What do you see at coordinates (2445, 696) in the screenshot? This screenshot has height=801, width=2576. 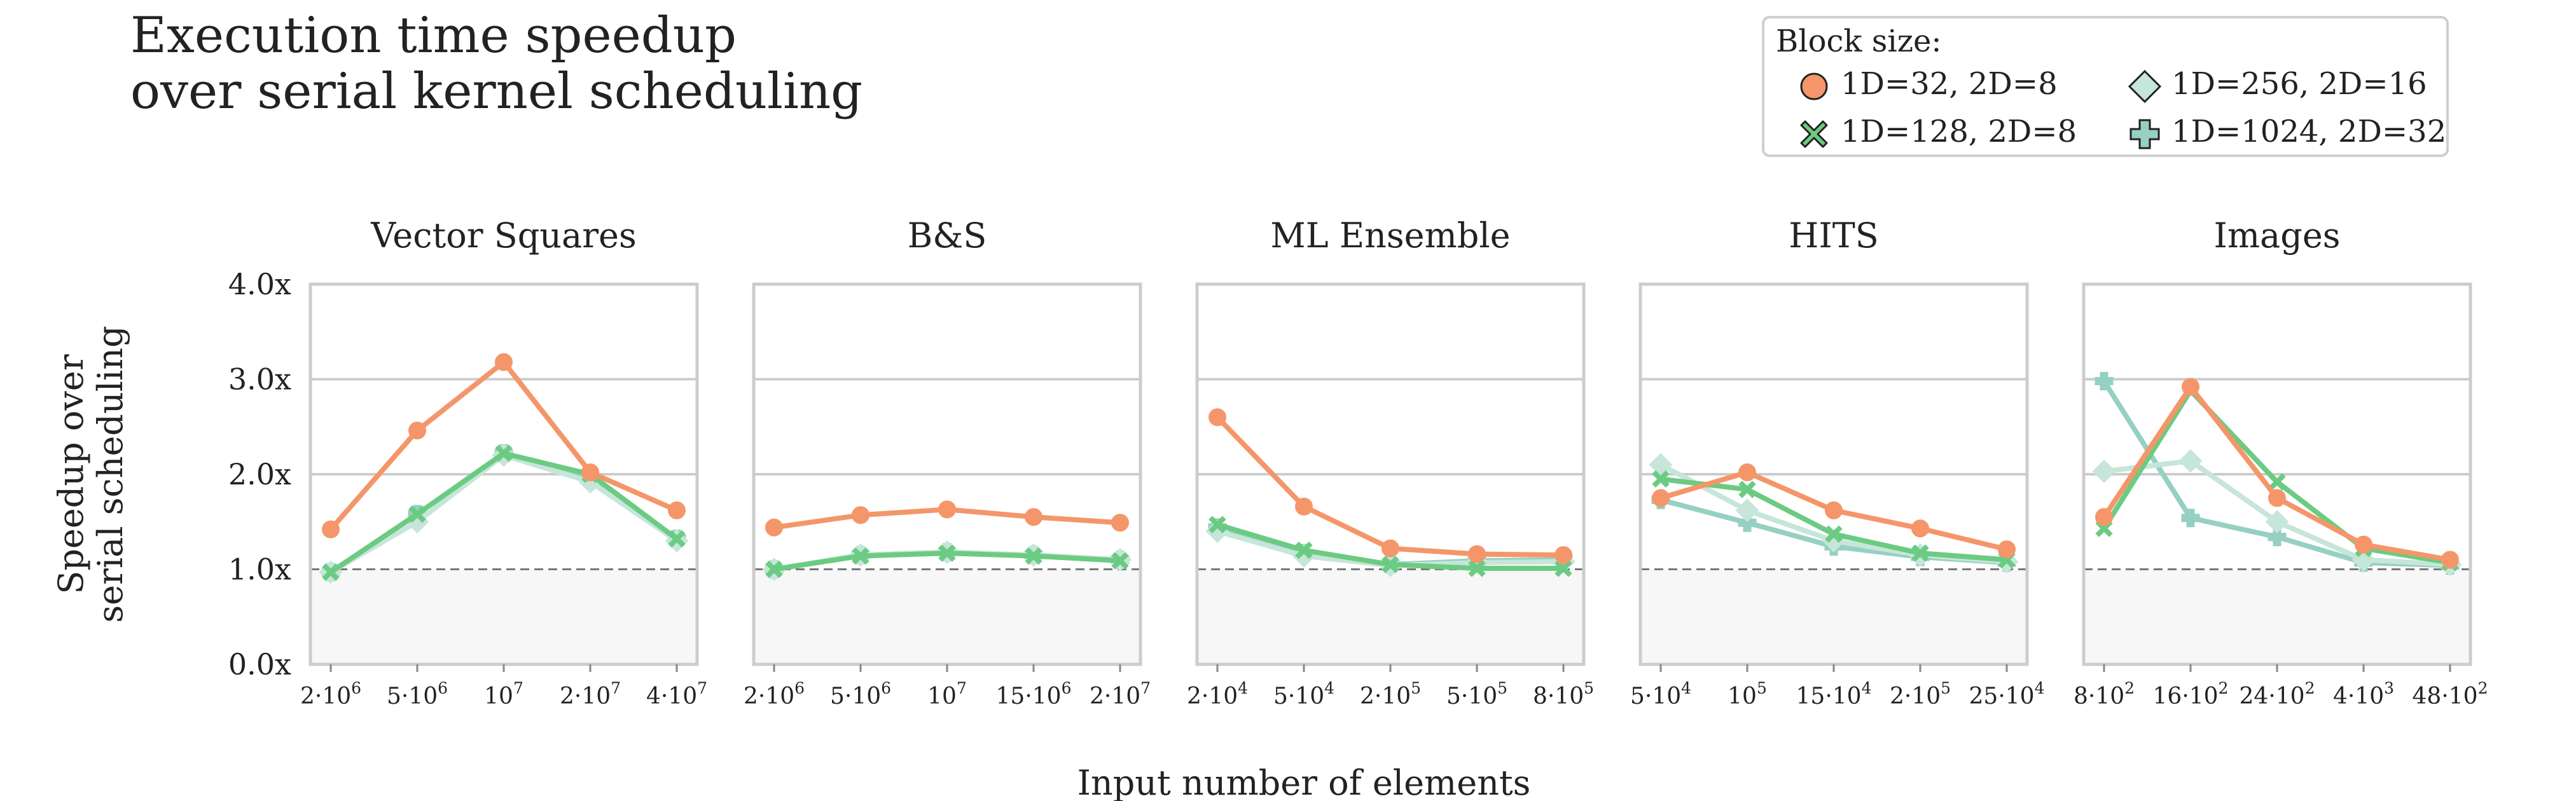 I see `x-tick-base: 48·10` at bounding box center [2445, 696].